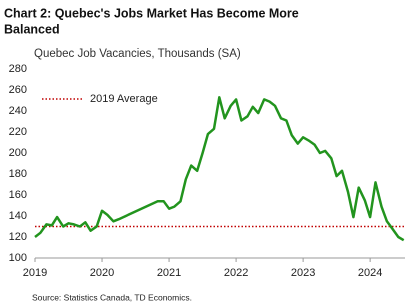  Describe the element at coordinates (18, 258) in the screenshot. I see `y-tick-label: 100` at that location.